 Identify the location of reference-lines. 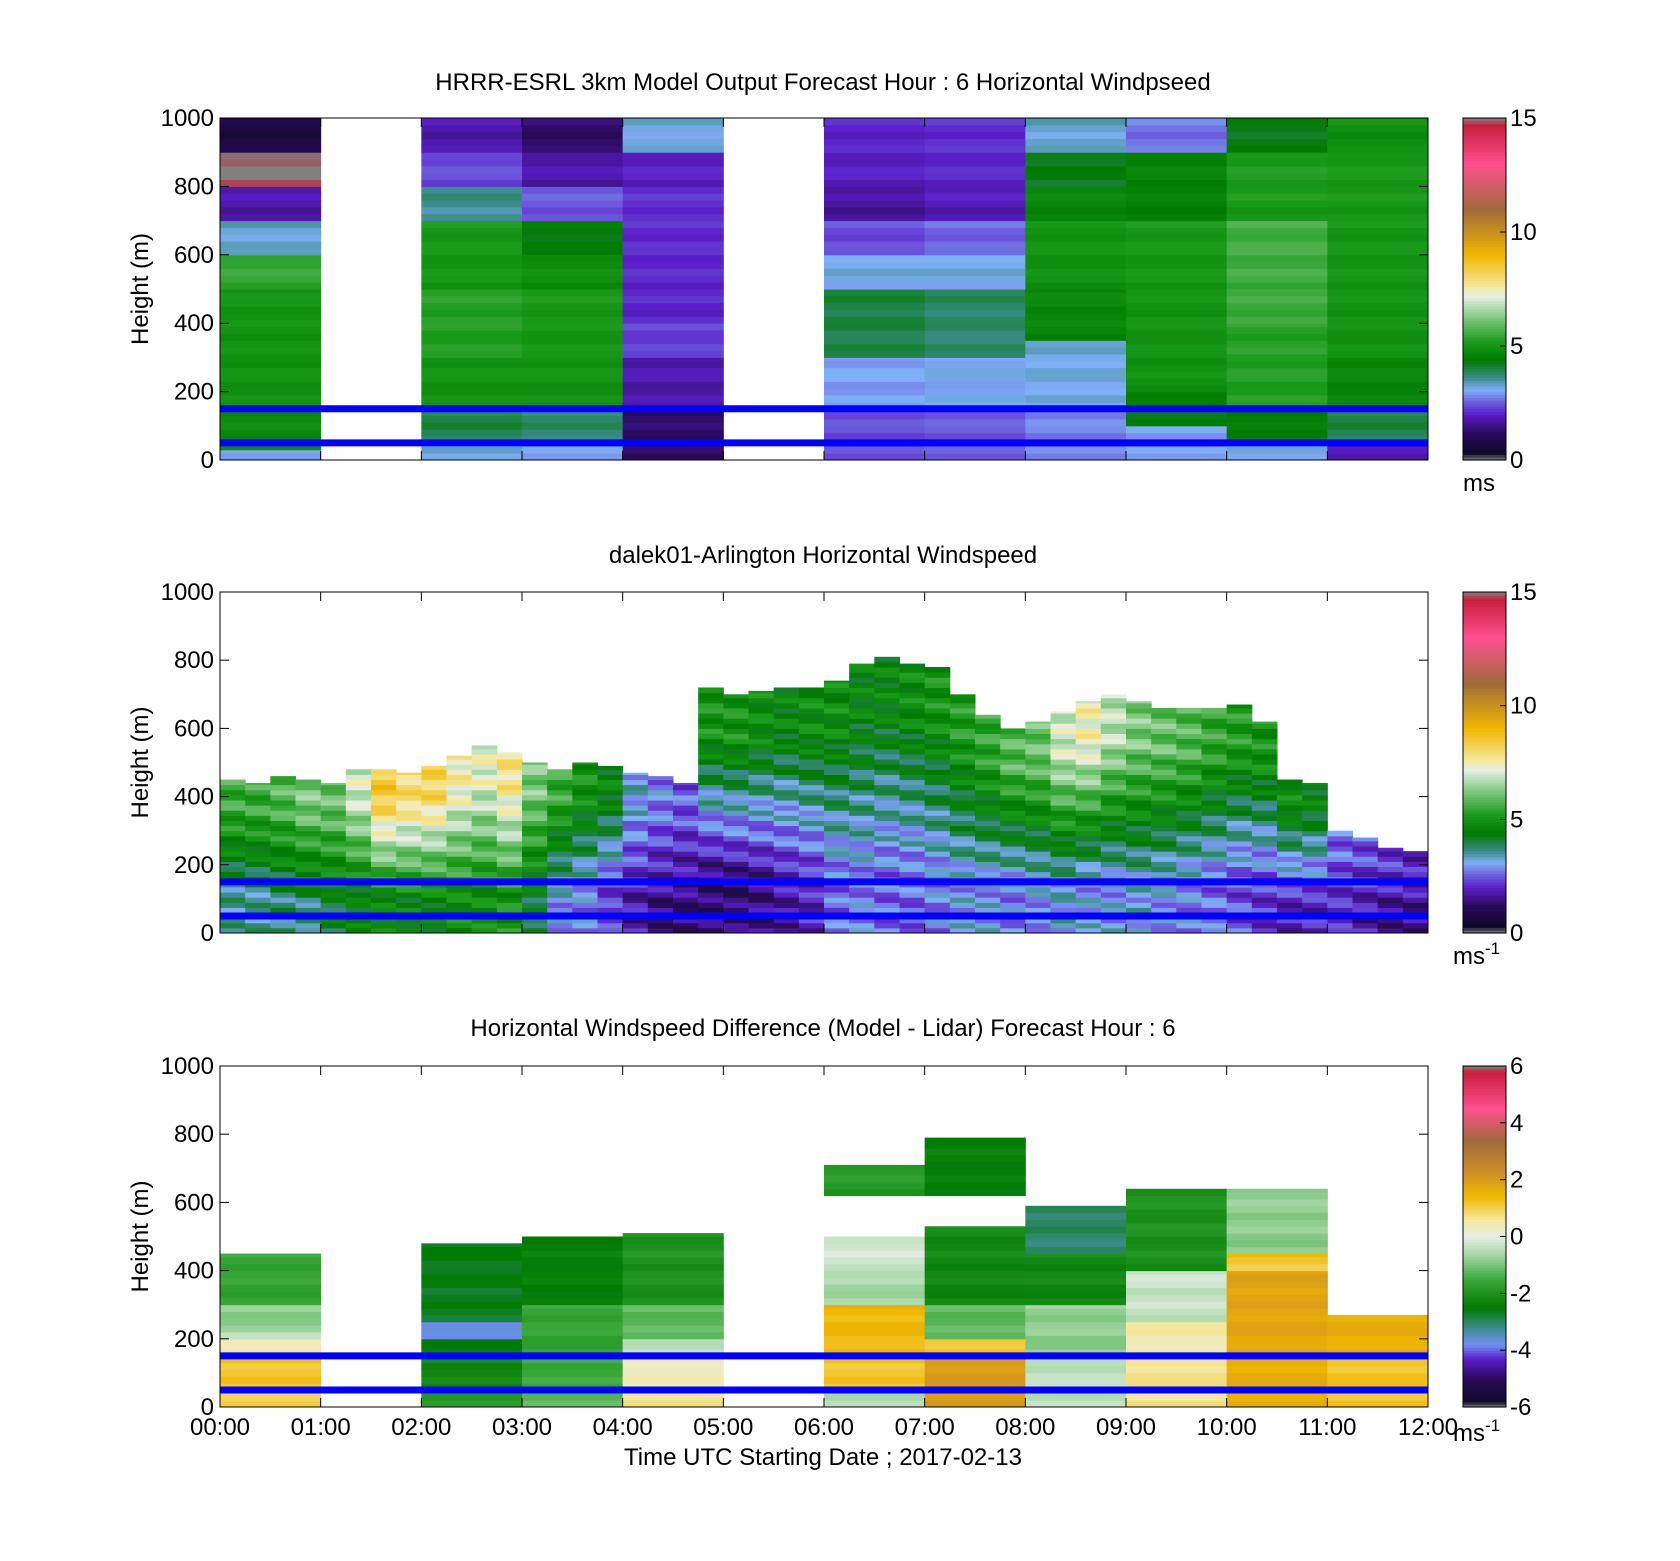
(824, 899).